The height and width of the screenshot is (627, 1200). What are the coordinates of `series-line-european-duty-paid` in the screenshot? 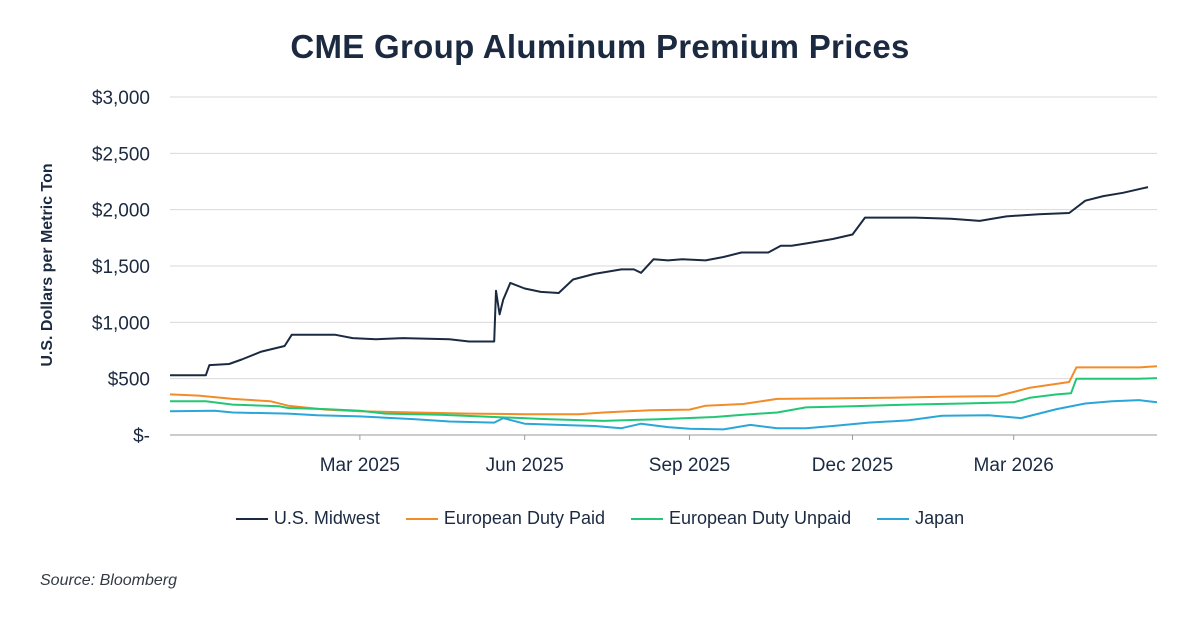 It's located at (663, 390).